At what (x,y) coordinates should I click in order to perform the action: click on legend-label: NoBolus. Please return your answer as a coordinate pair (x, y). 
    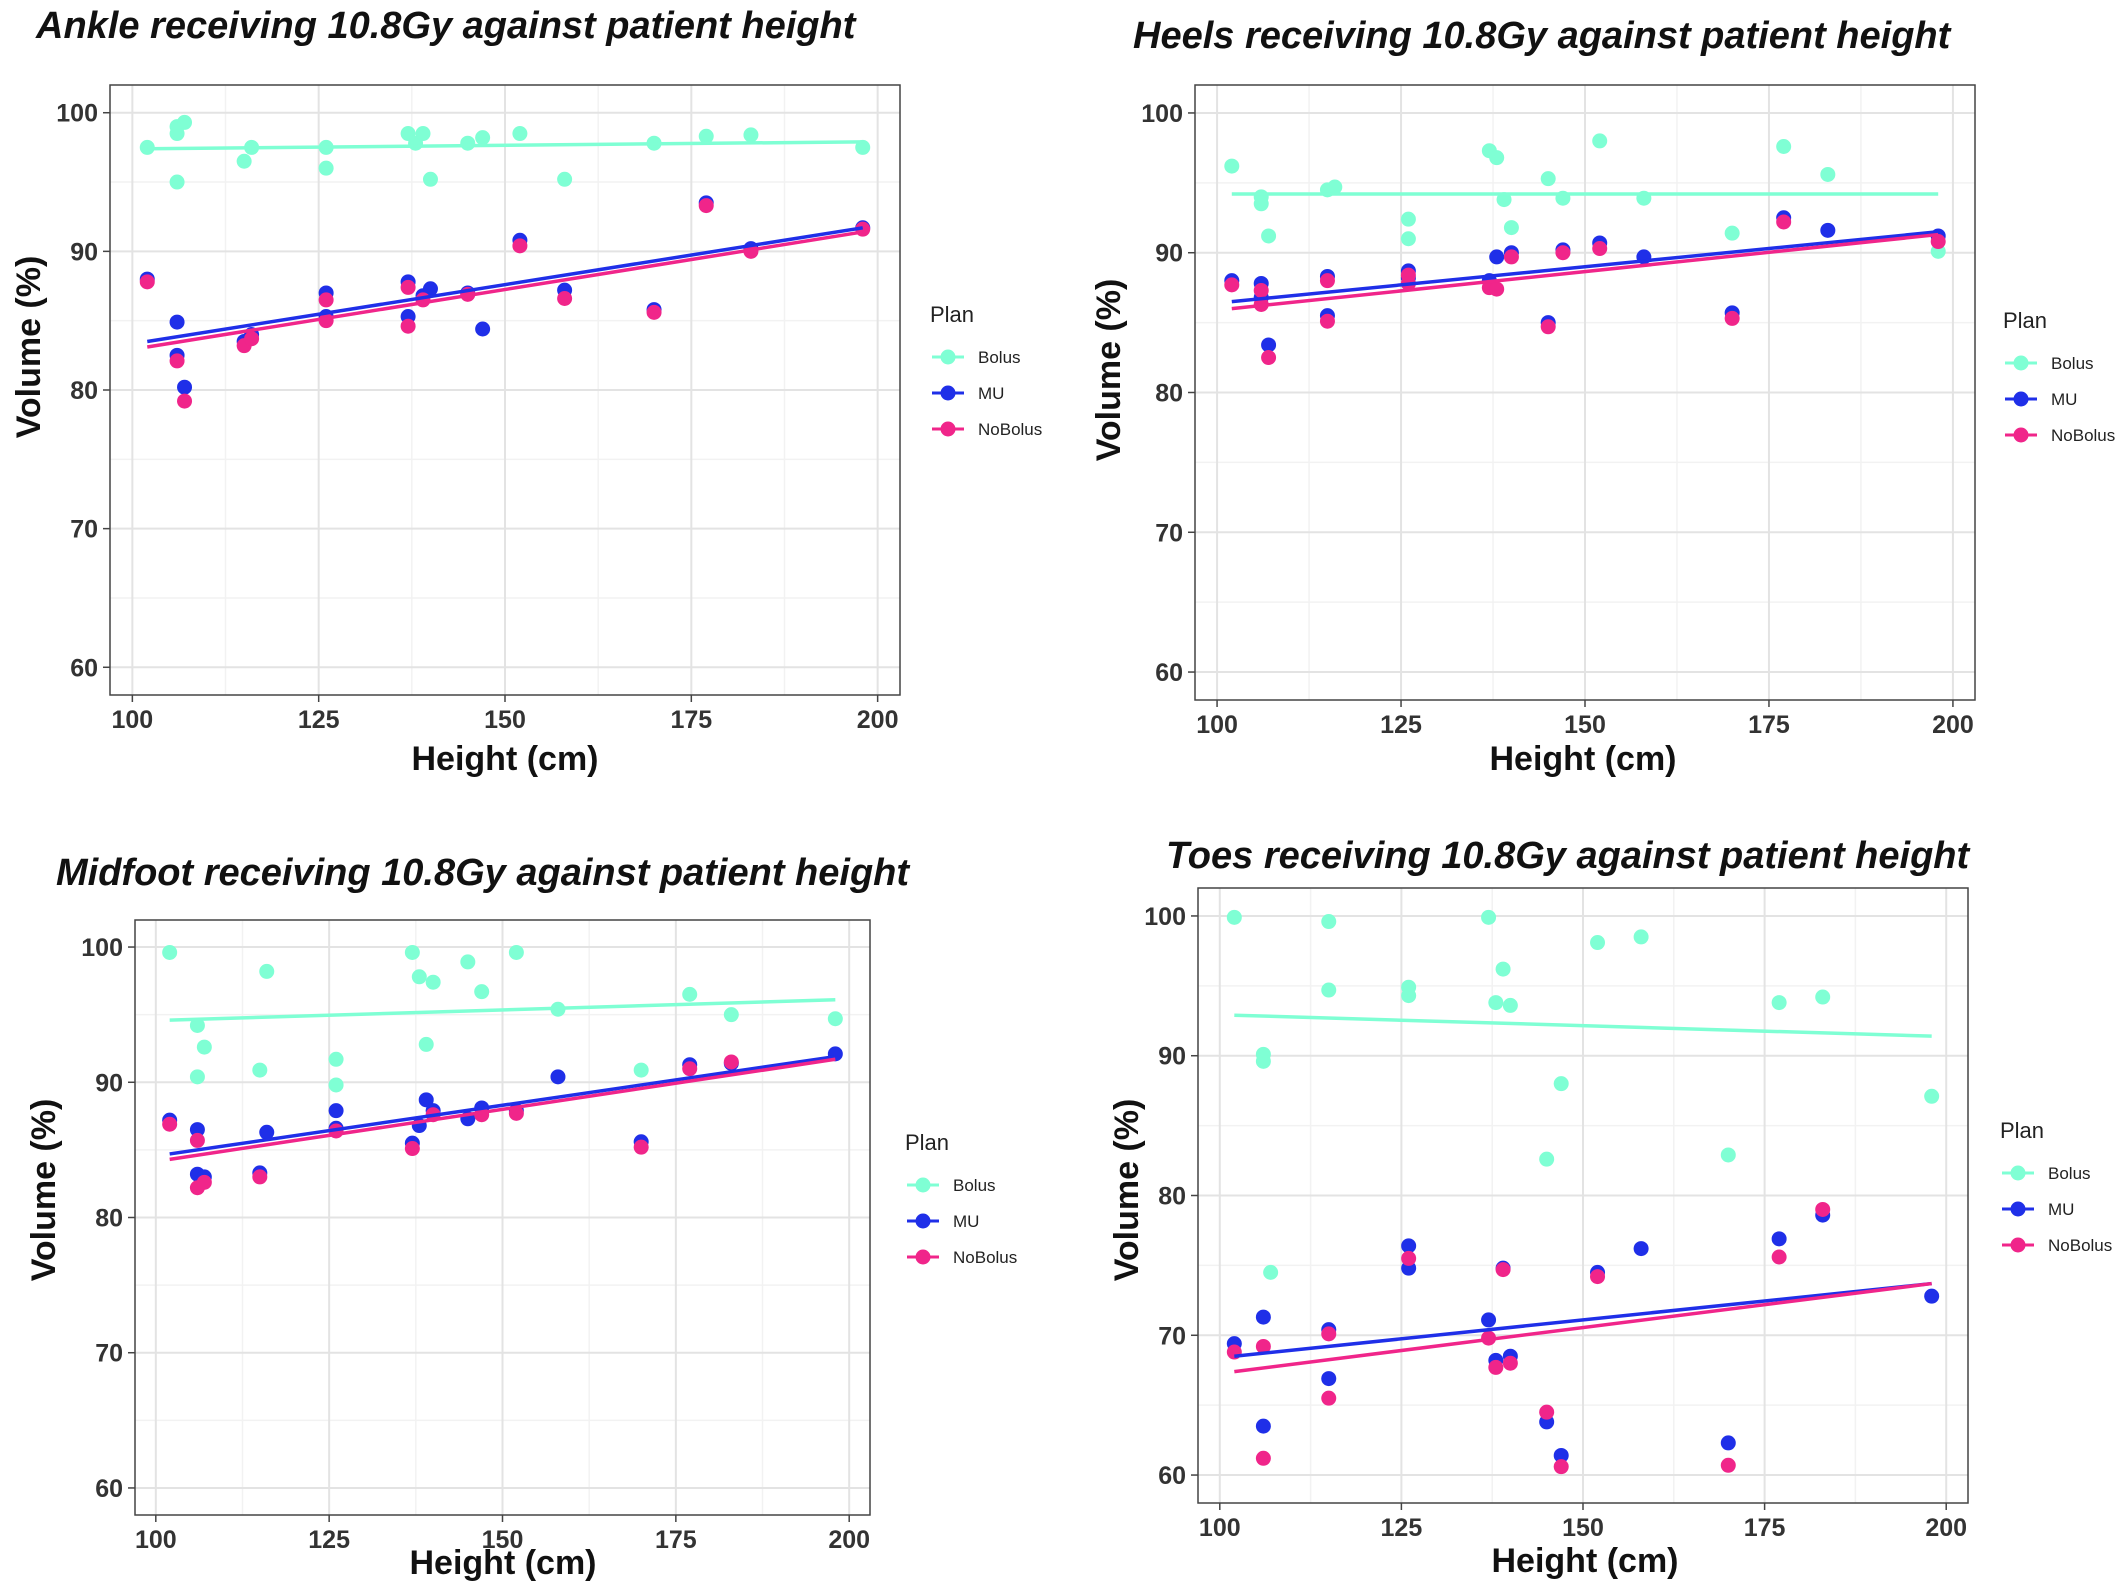
    Looking at the image, I should click on (2083, 435).